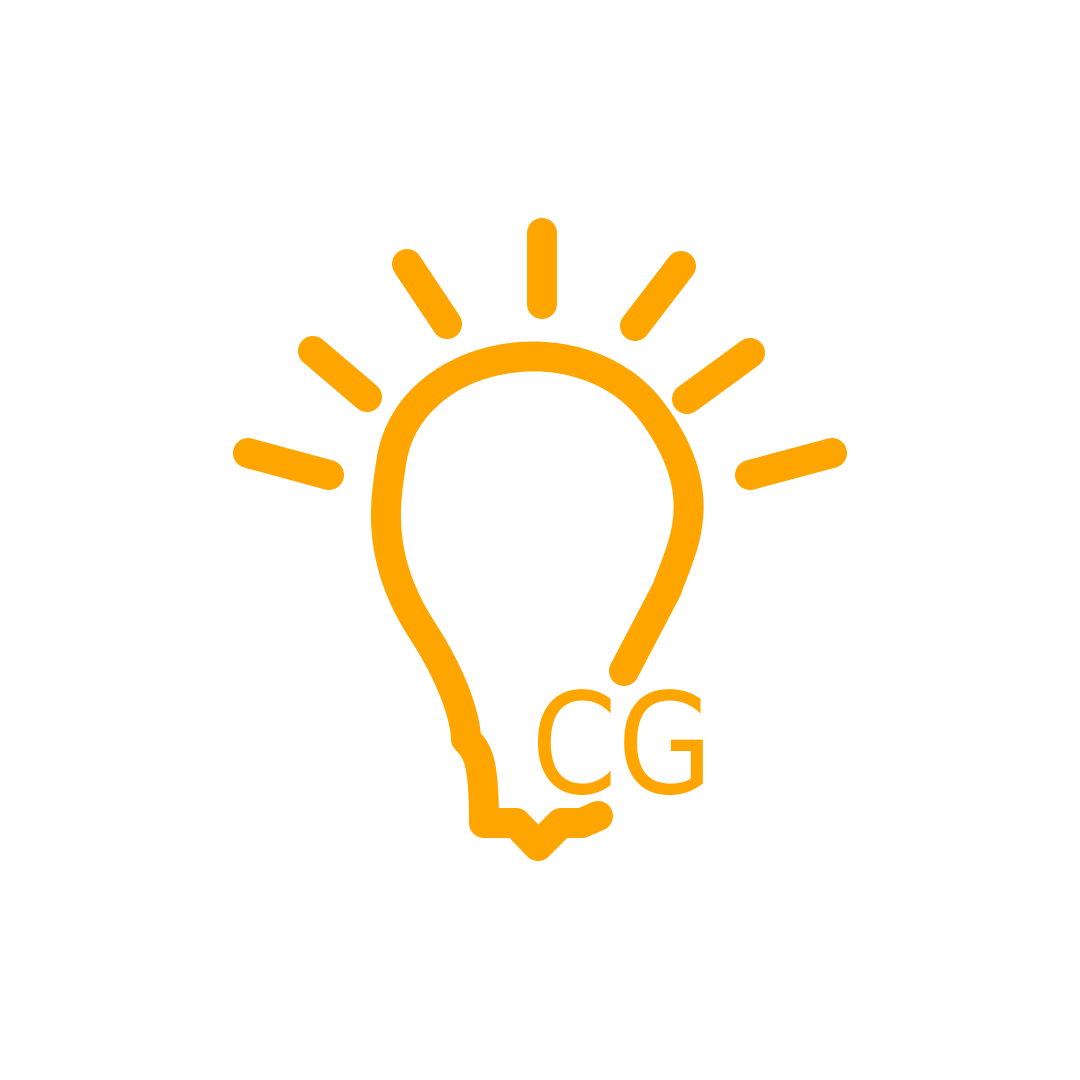  What do you see at coordinates (718, 376) in the screenshot?
I see `ray-right-mid` at bounding box center [718, 376].